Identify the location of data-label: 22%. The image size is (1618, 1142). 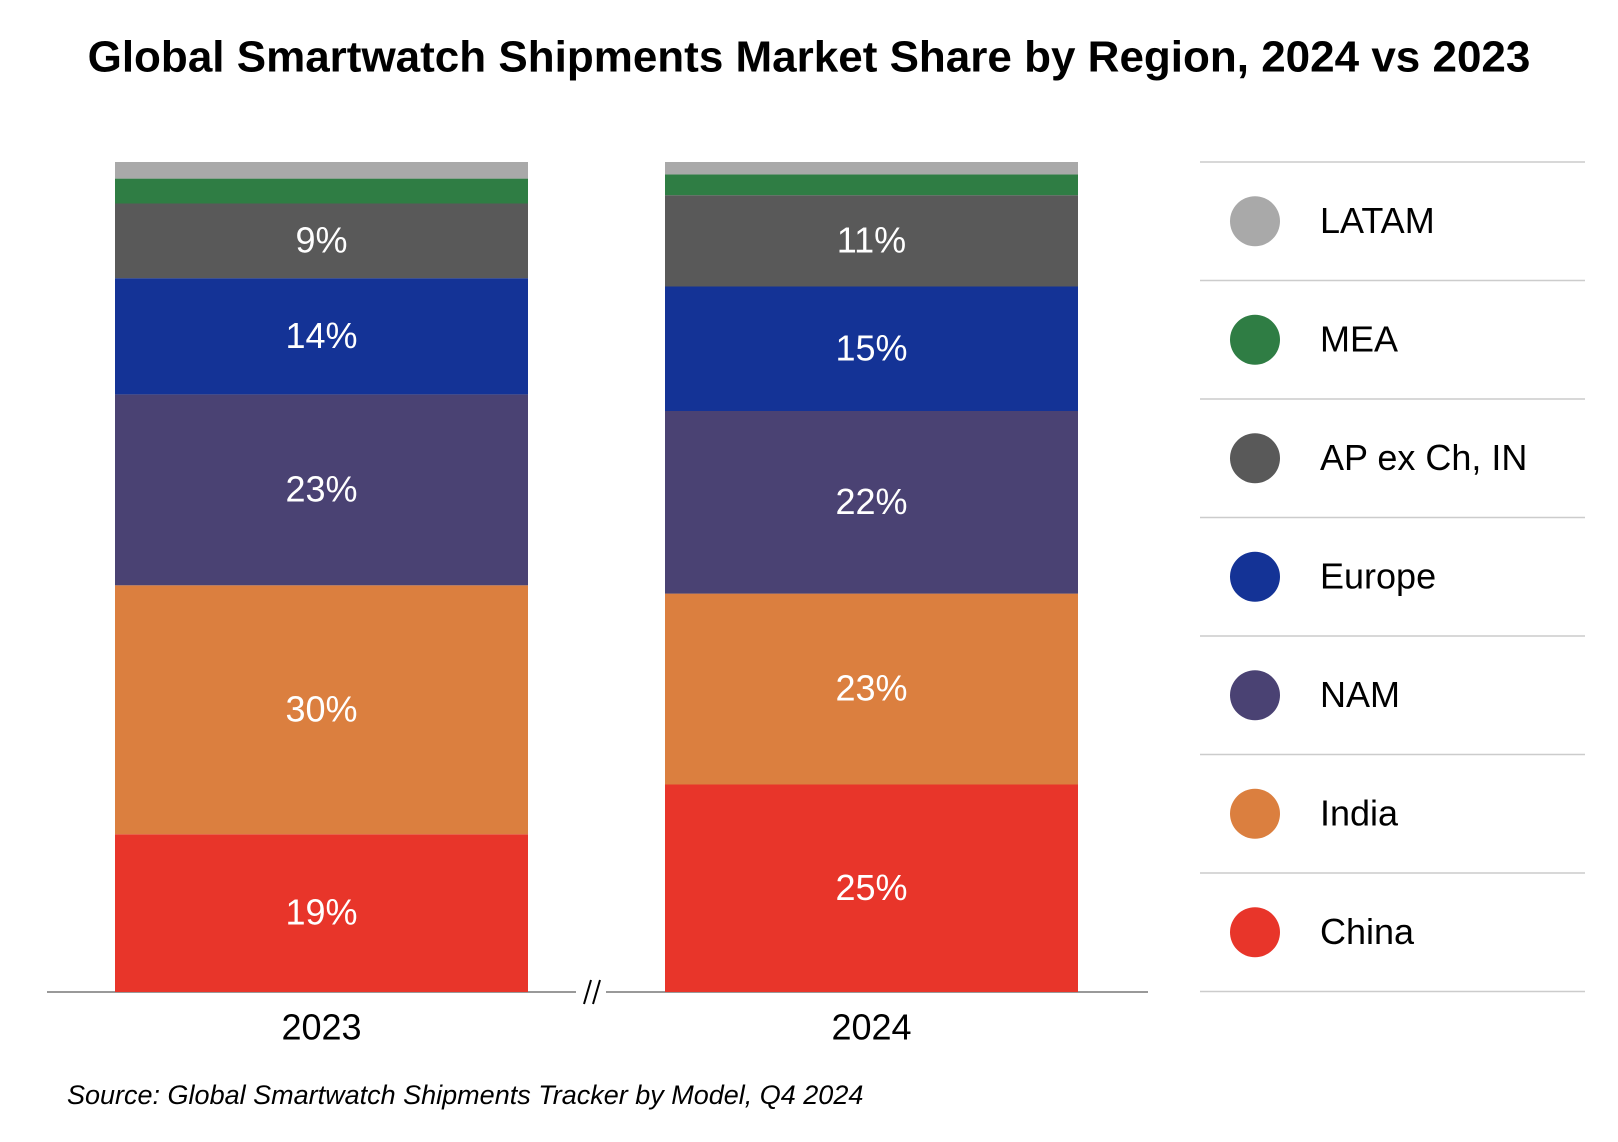
(871, 501).